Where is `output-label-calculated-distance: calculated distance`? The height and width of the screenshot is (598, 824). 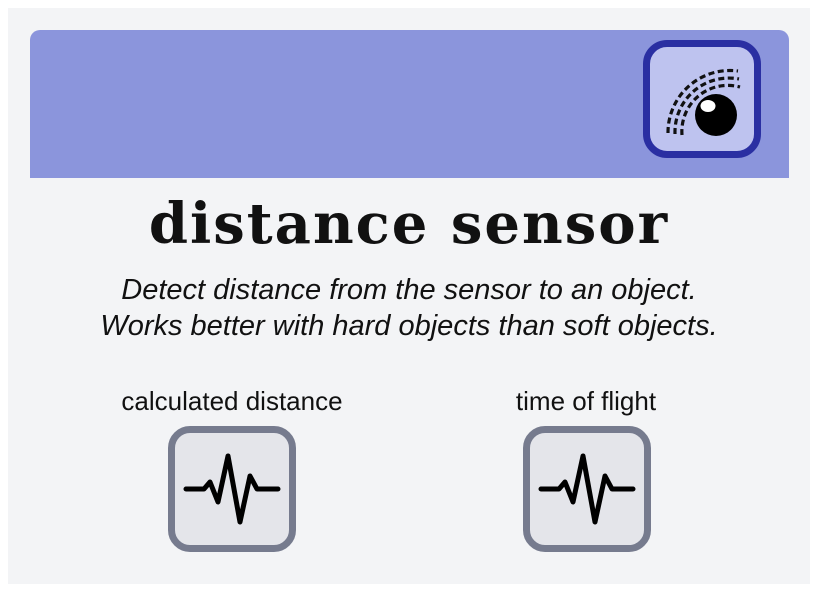
output-label-calculated-distance: calculated distance is located at coordinates (232, 401).